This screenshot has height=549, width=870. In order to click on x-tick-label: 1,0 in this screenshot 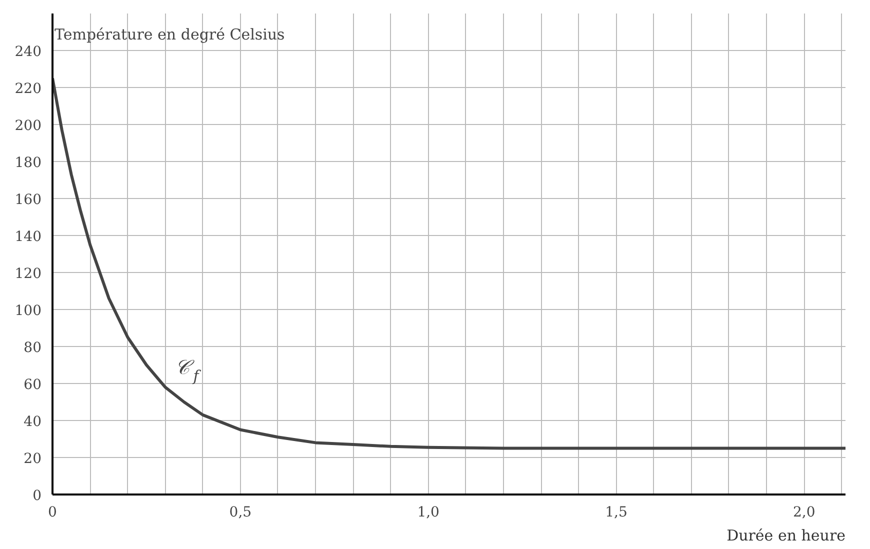, I will do `click(428, 512)`.